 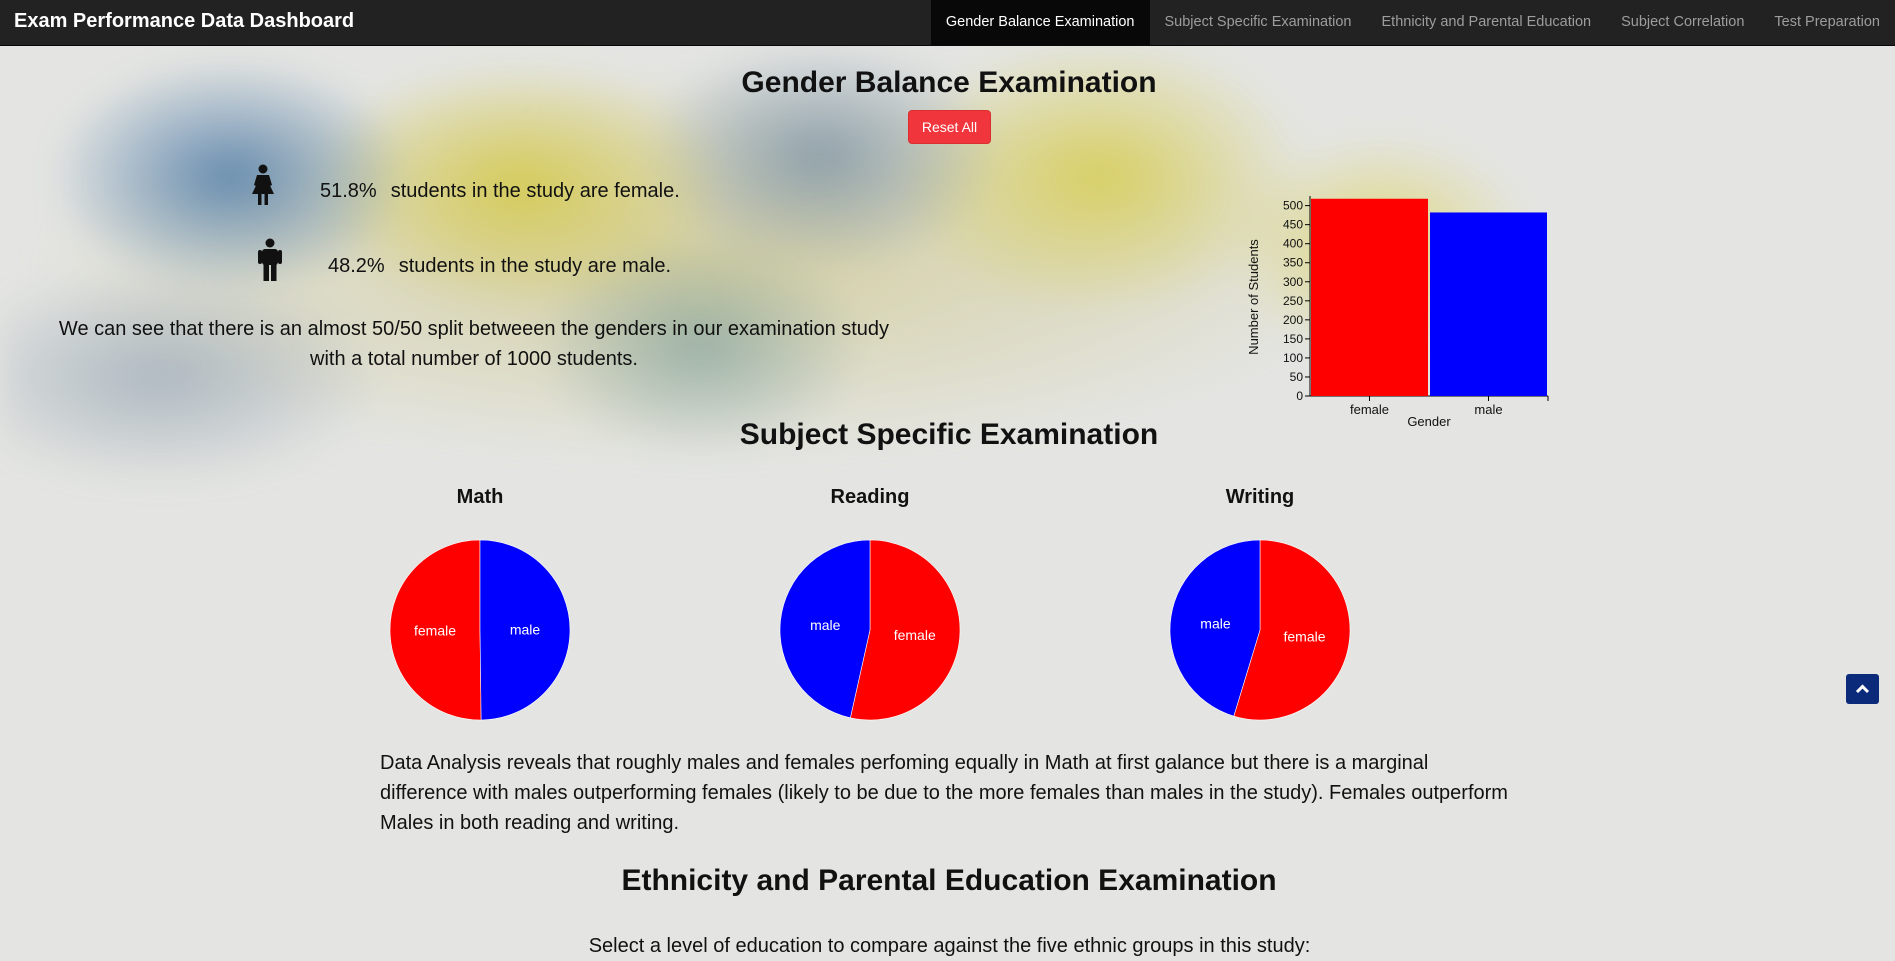 I want to click on nav-test-preparation: Test Preparation, so click(x=1827, y=22).